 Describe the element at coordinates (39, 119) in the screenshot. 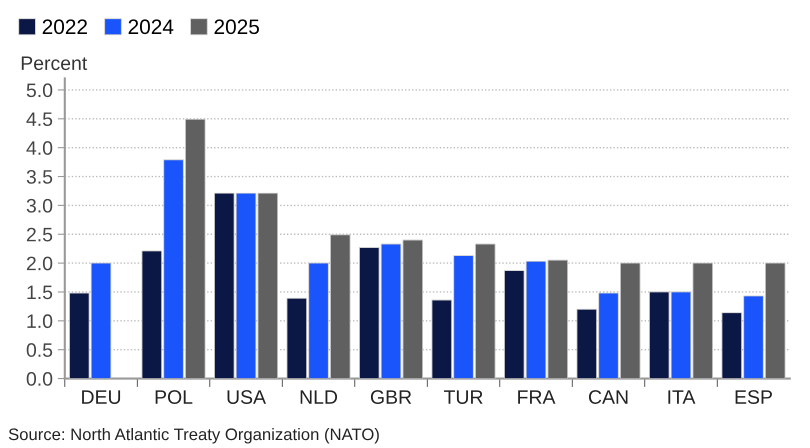

I see `y-tick-label: 4.5` at that location.